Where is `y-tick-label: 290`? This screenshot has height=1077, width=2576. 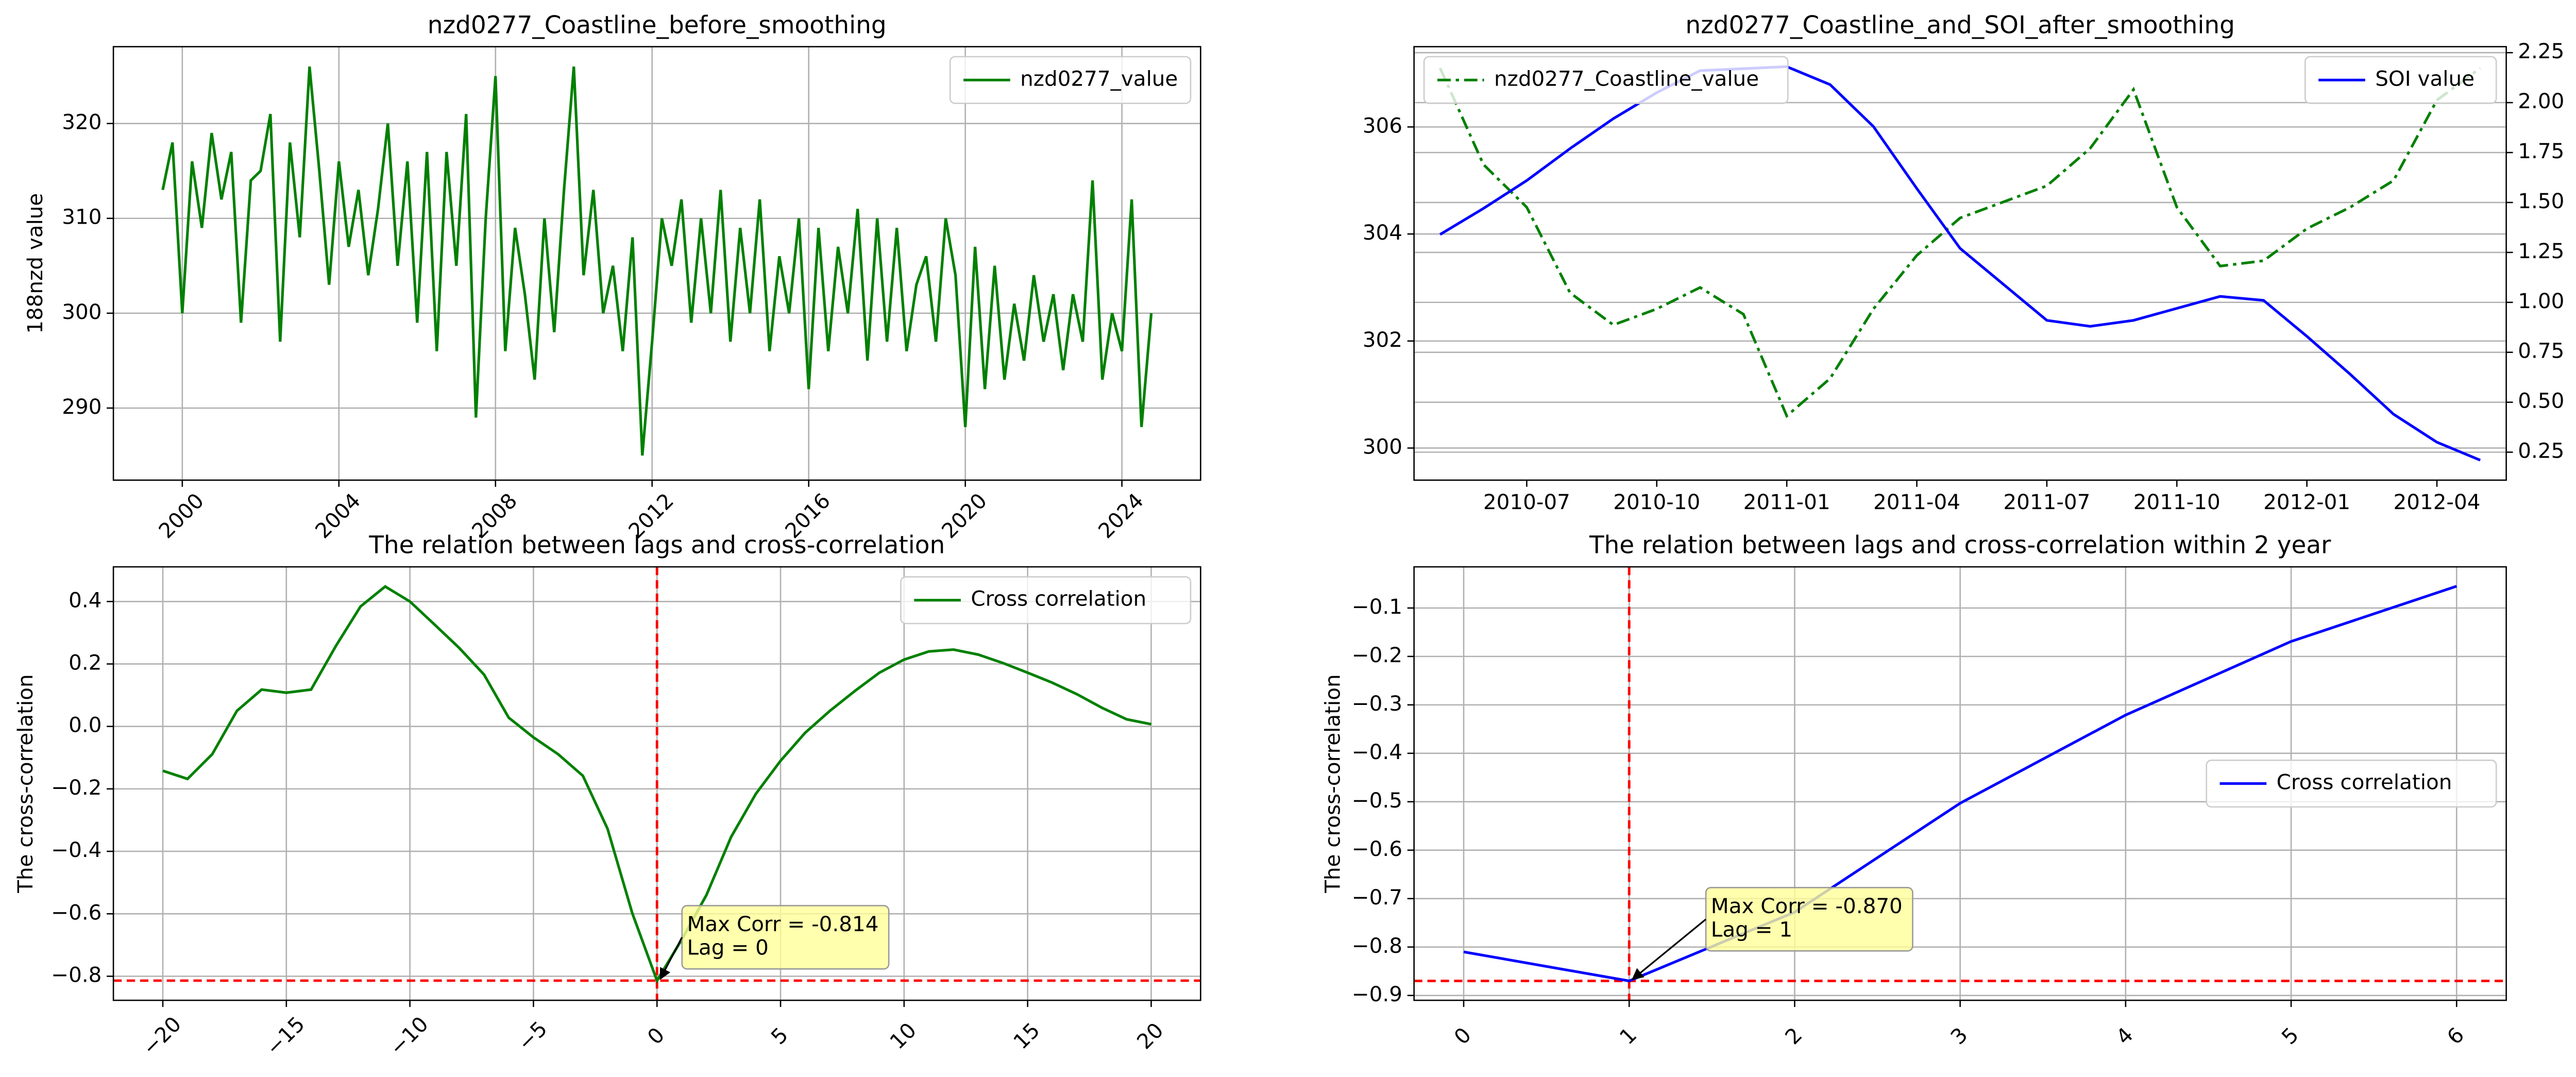 y-tick-label: 290 is located at coordinates (81, 406).